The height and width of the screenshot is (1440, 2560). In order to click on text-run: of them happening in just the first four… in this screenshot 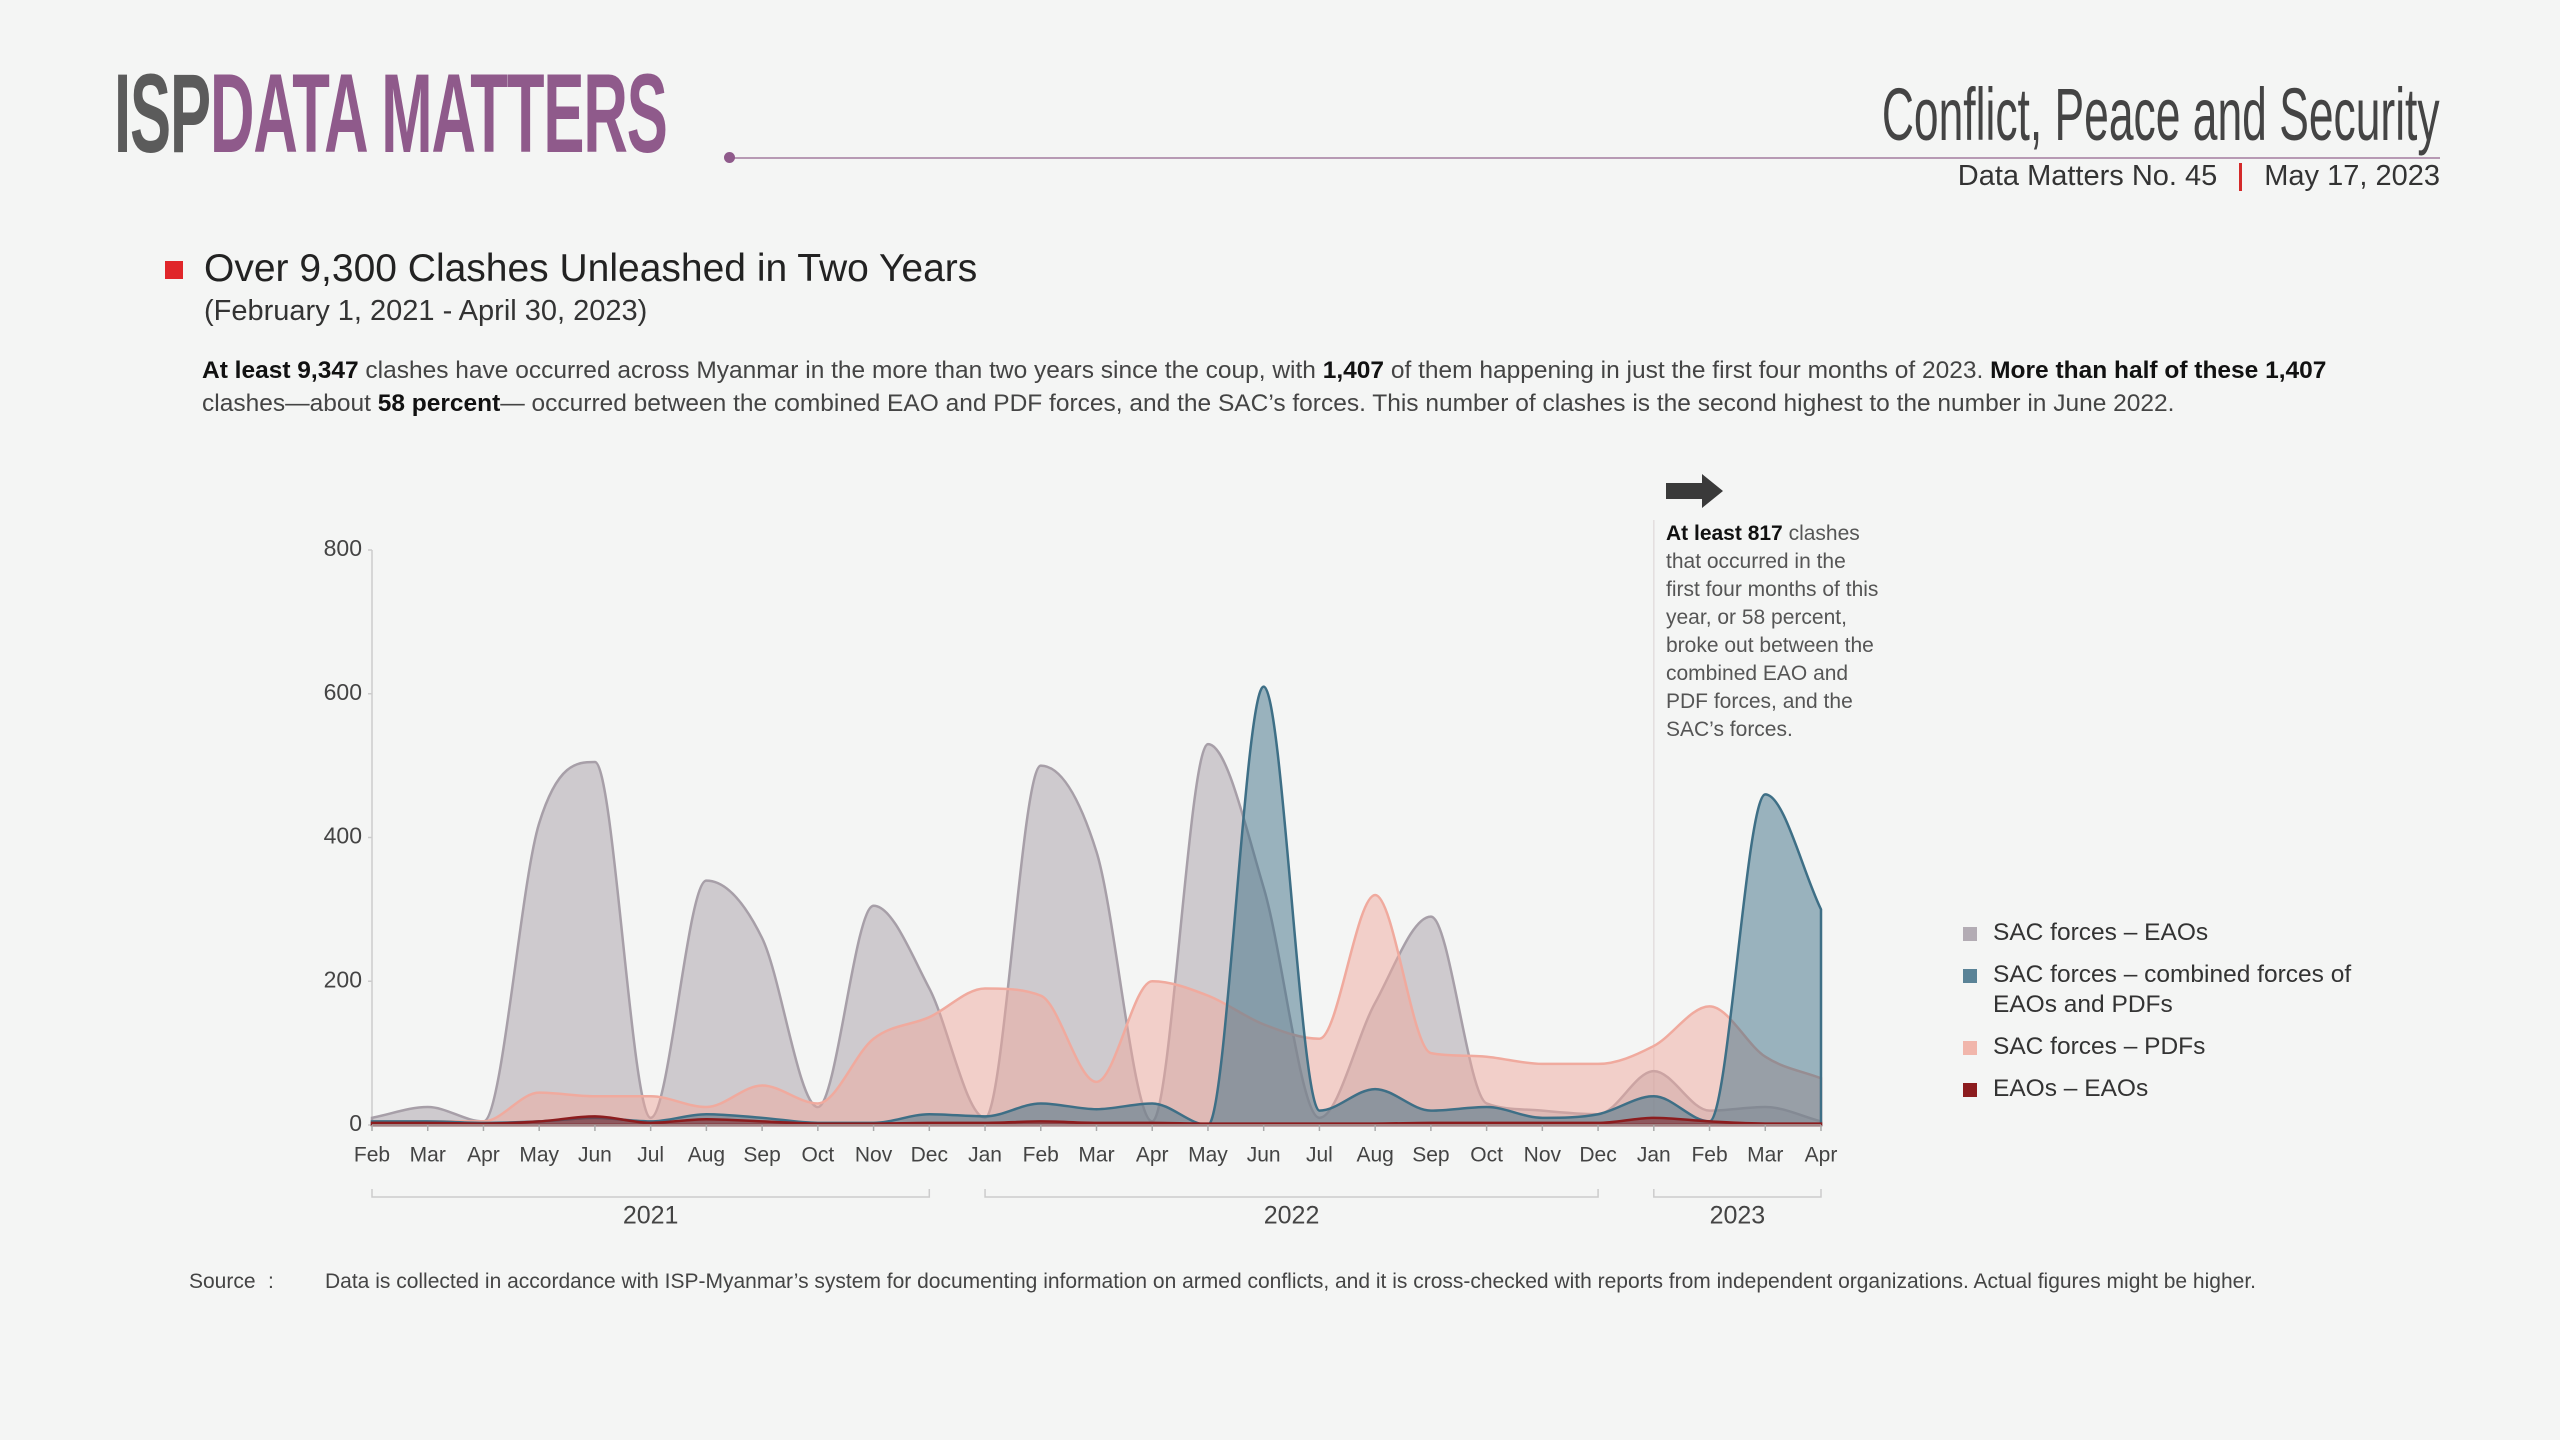, I will do `click(1687, 370)`.